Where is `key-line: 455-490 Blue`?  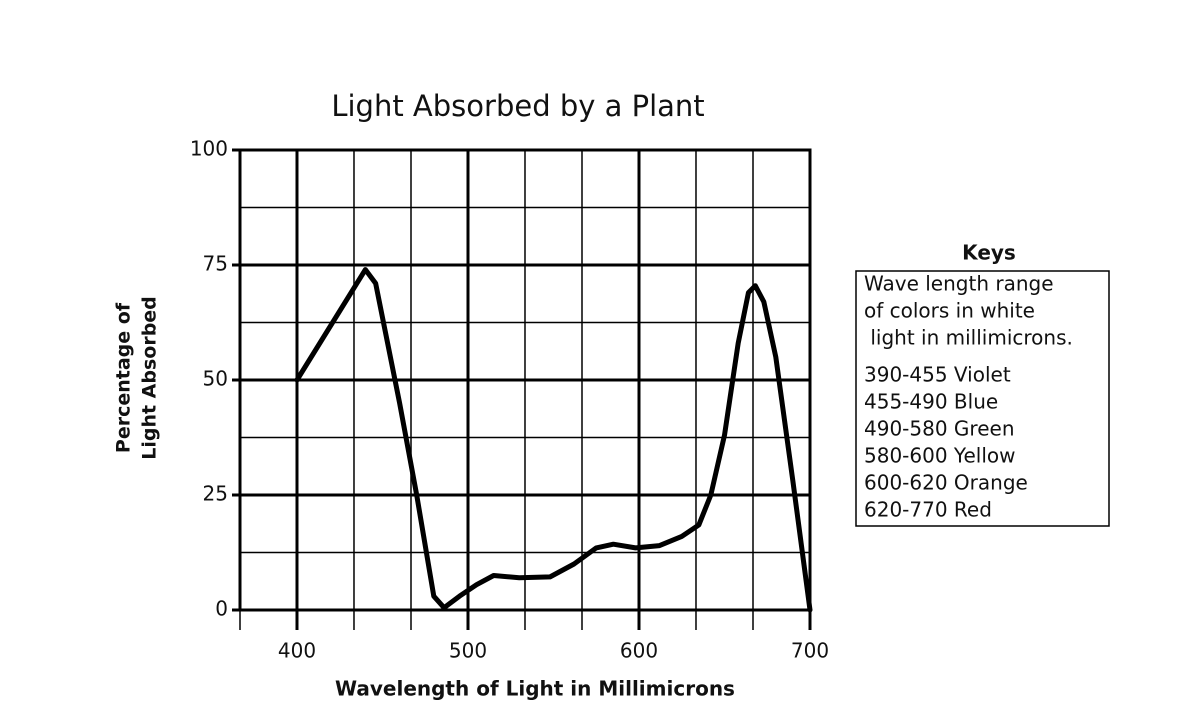 key-line: 455-490 Blue is located at coordinates (931, 402).